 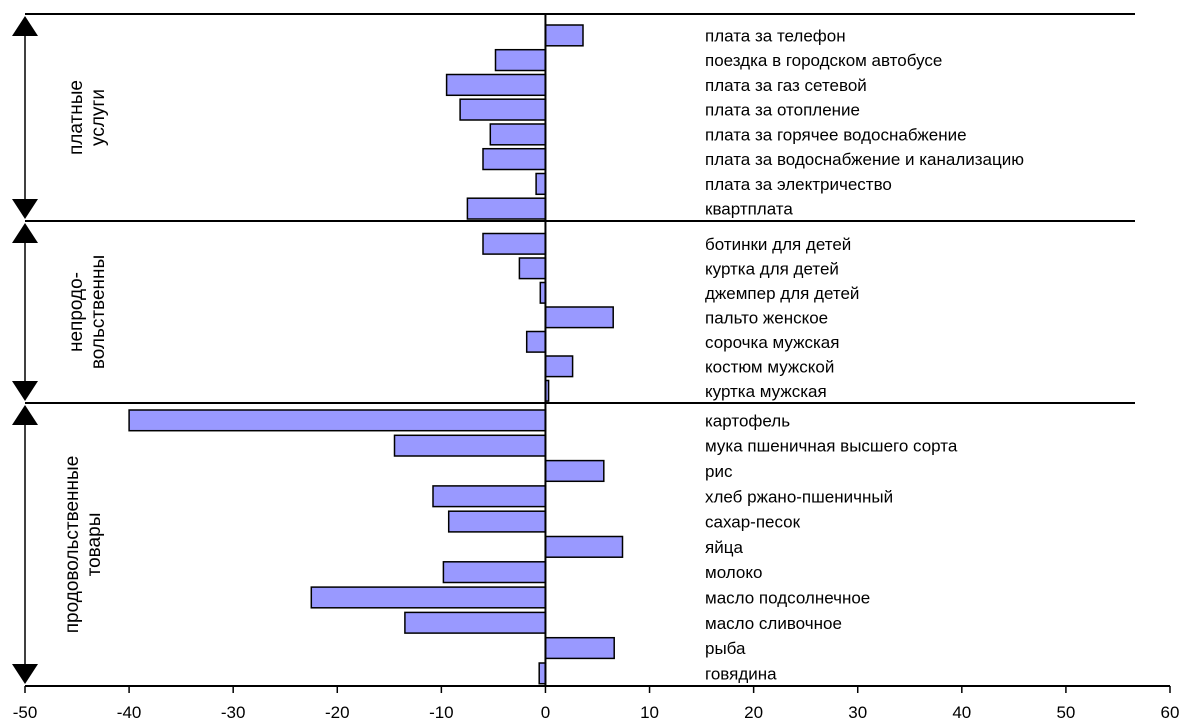 I want to click on category-label: квартплата, so click(x=749, y=209).